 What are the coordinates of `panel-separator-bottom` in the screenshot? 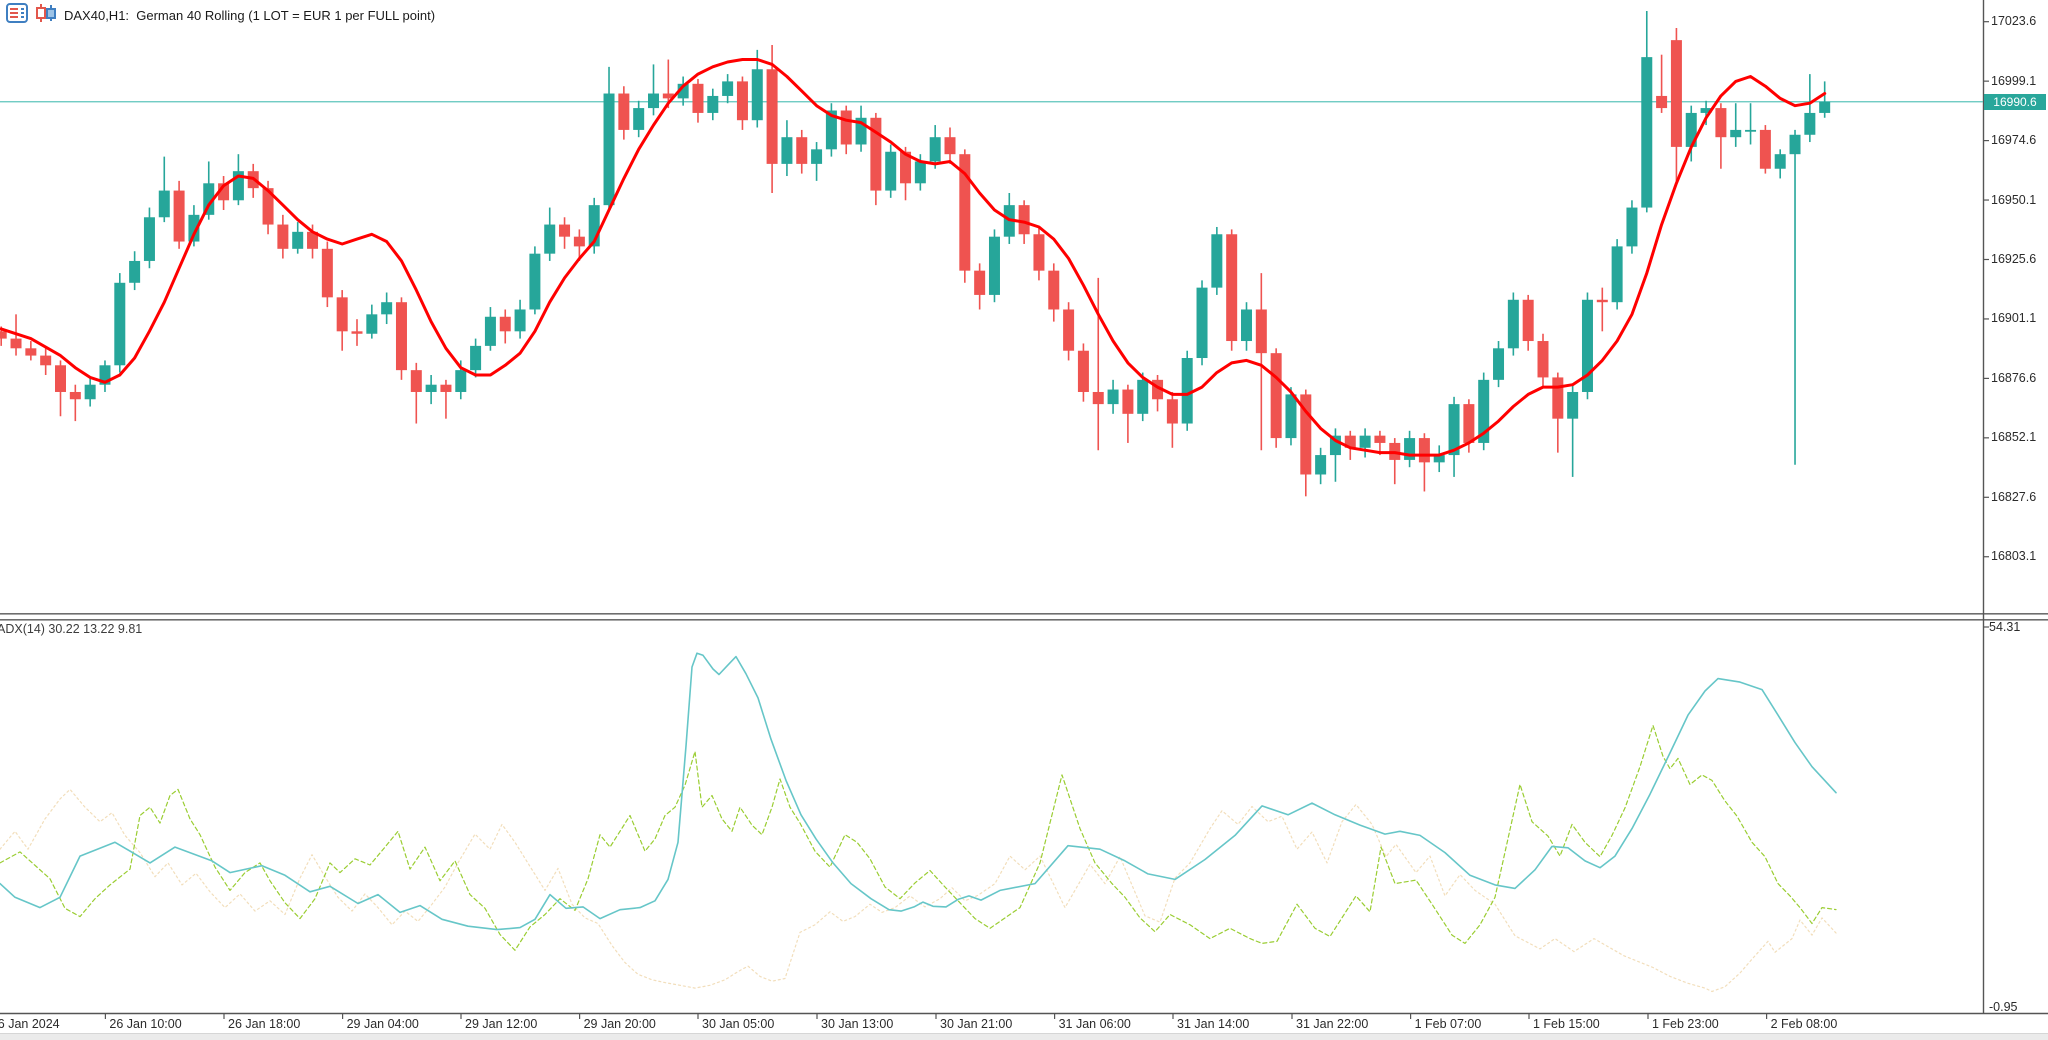 It's located at (1024, 620).